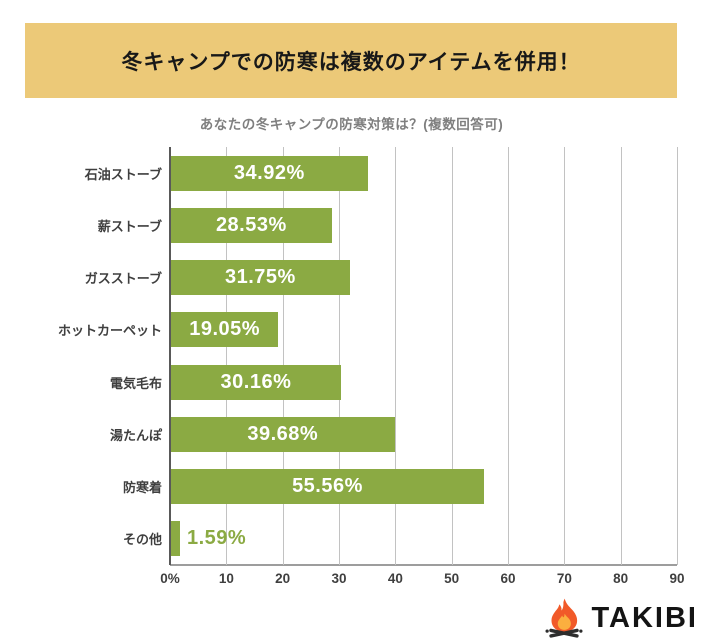 Image resolution: width=703 pixels, height=642 pixels. I want to click on bar-value-label: 31.75%, so click(260, 277).